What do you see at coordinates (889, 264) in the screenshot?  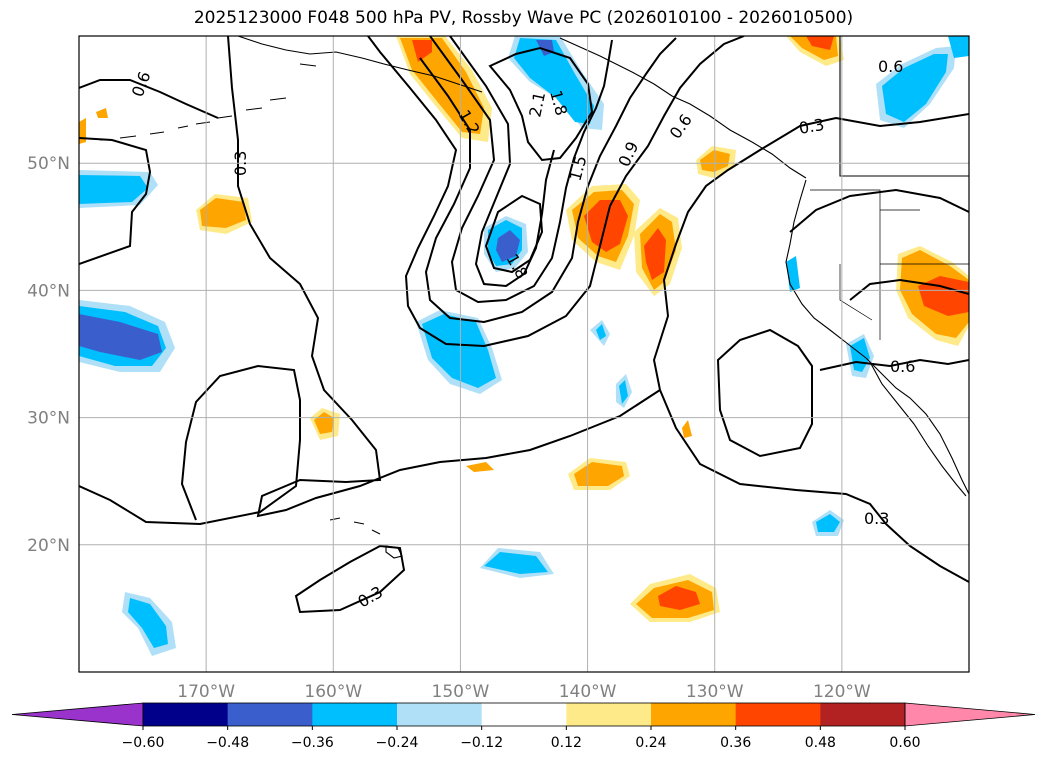 I see `state-borders` at bounding box center [889, 264].